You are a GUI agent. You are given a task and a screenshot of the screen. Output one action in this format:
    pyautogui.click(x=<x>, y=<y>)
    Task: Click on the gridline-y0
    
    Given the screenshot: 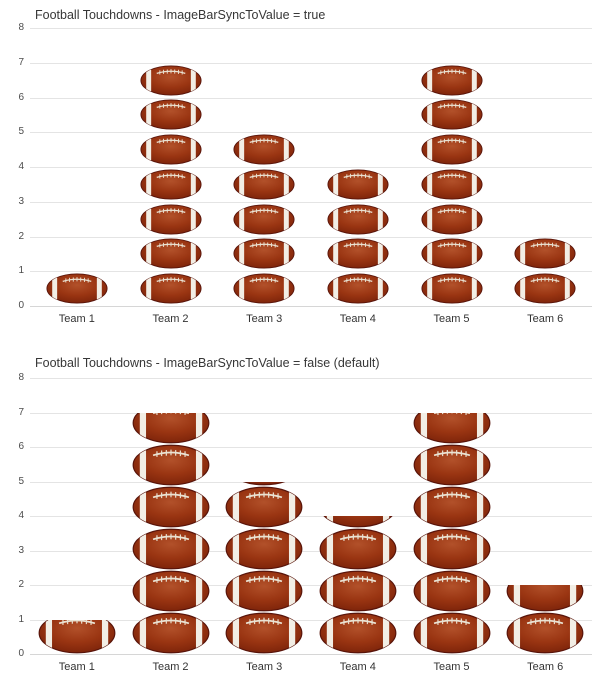 What is the action you would take?
    pyautogui.click(x=311, y=306)
    